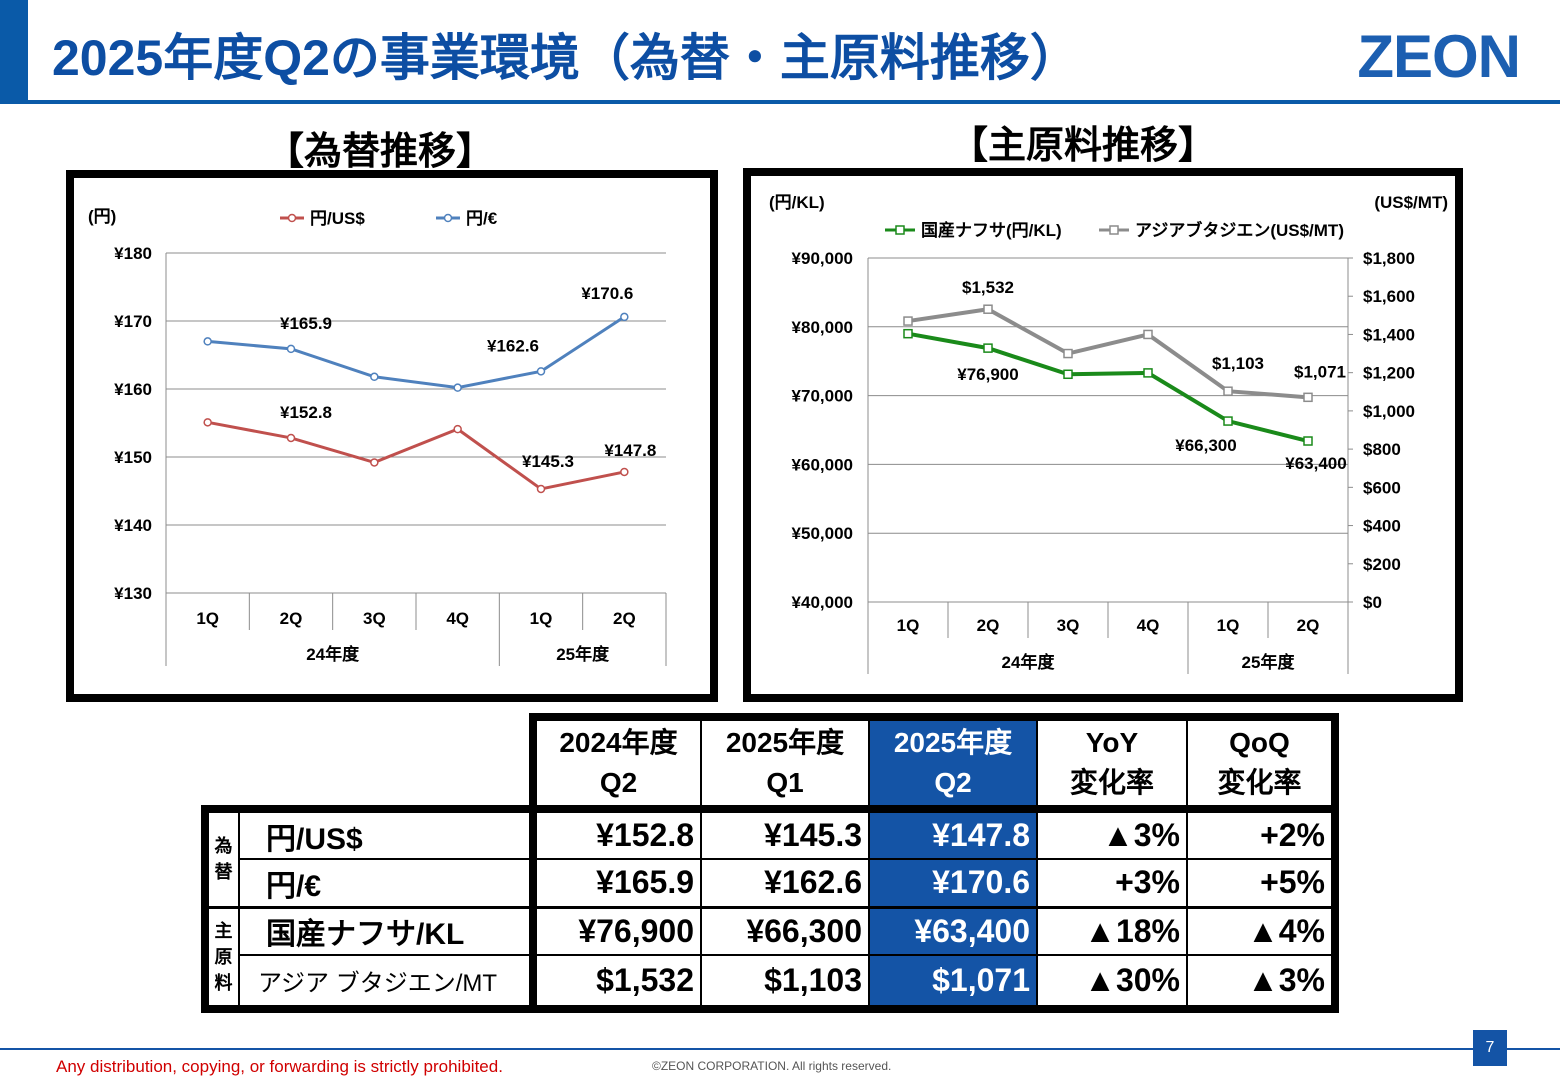 The image size is (1560, 1080). Describe the element at coordinates (1382, 526) in the screenshot. I see `y-tick-label-right: $400` at that location.